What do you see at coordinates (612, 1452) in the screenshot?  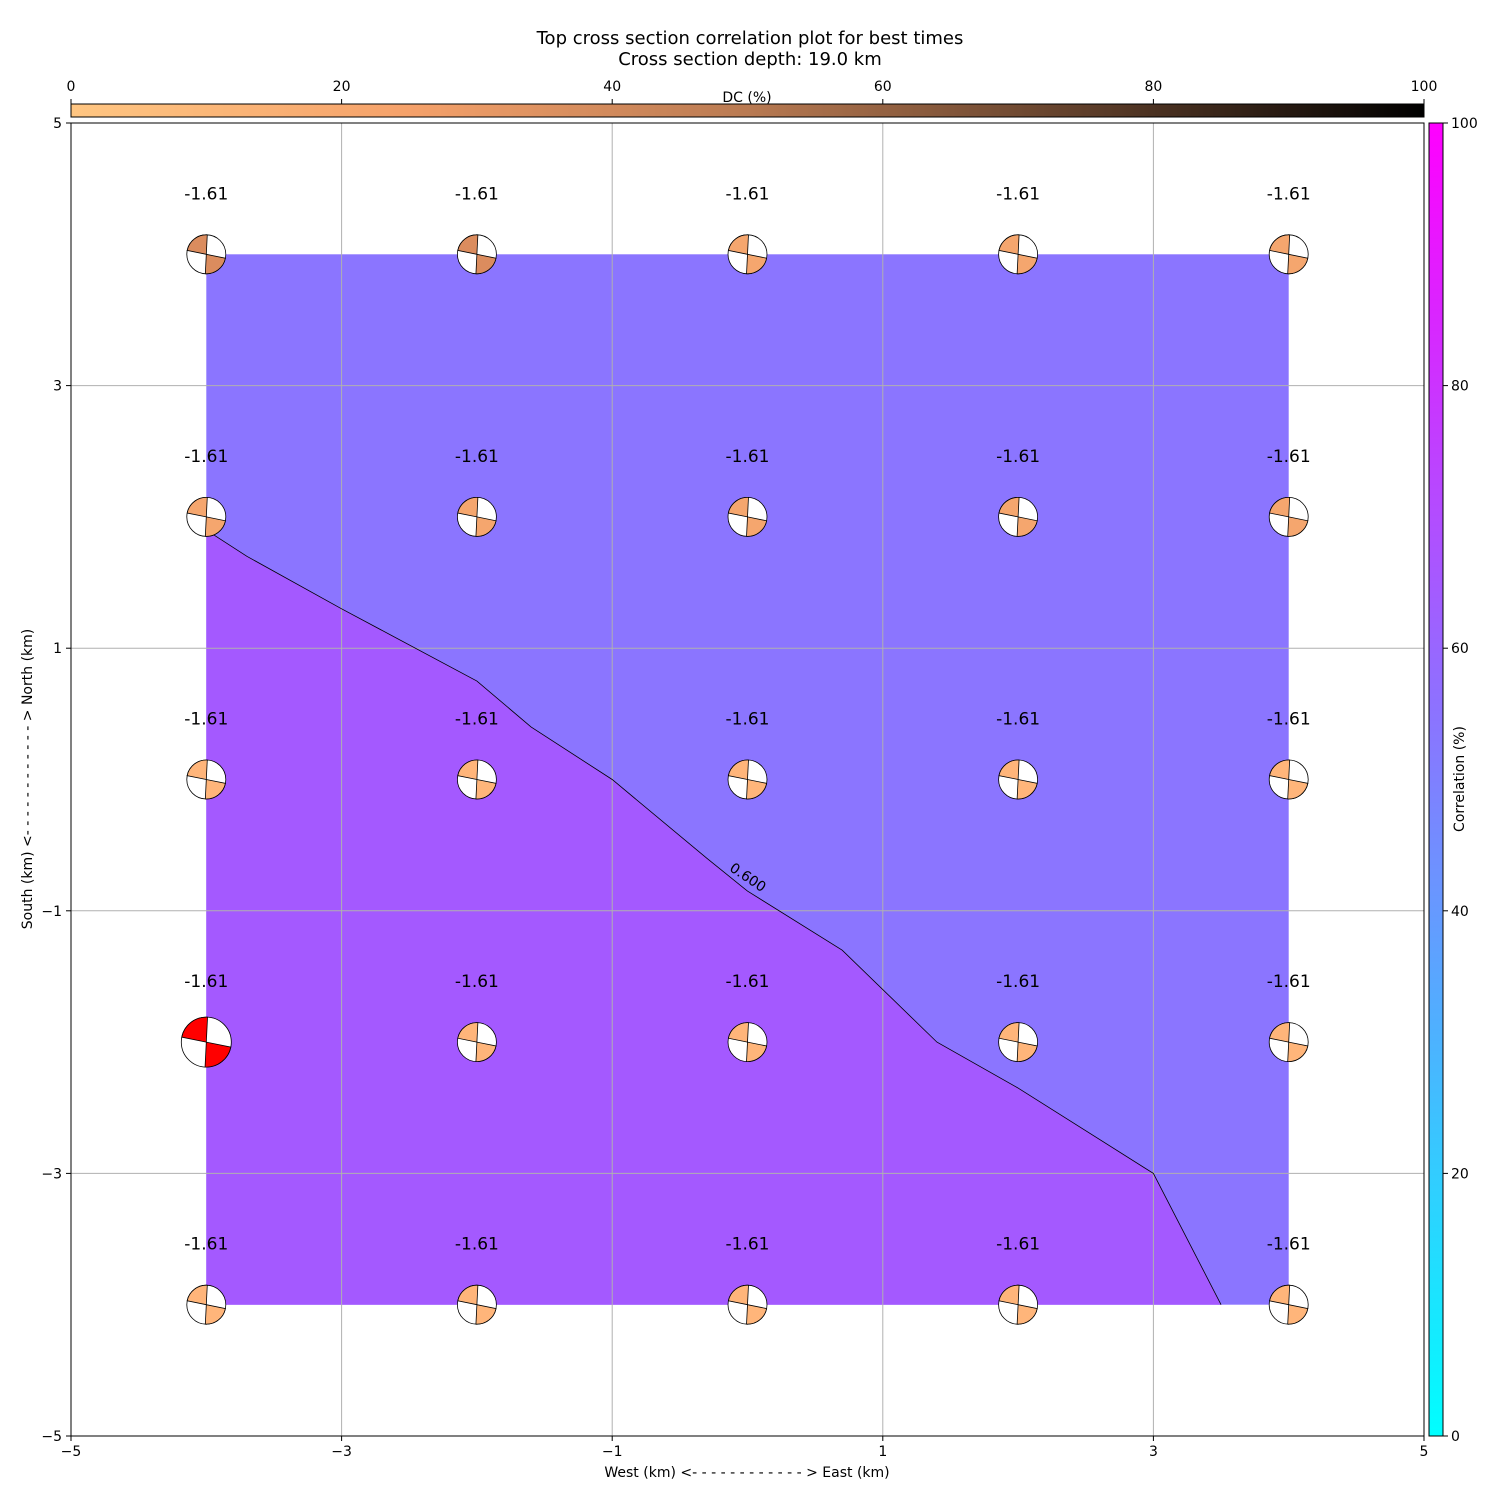 I see `x-tick-label: −1` at bounding box center [612, 1452].